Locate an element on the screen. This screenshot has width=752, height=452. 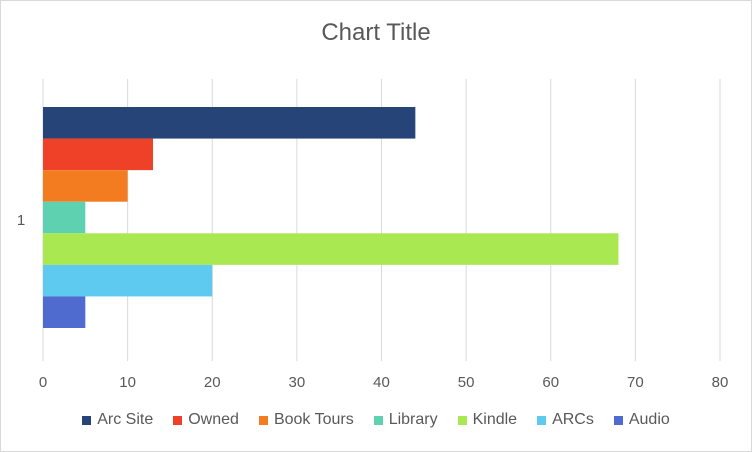
x-tick-label-60: 60 is located at coordinates (550, 382).